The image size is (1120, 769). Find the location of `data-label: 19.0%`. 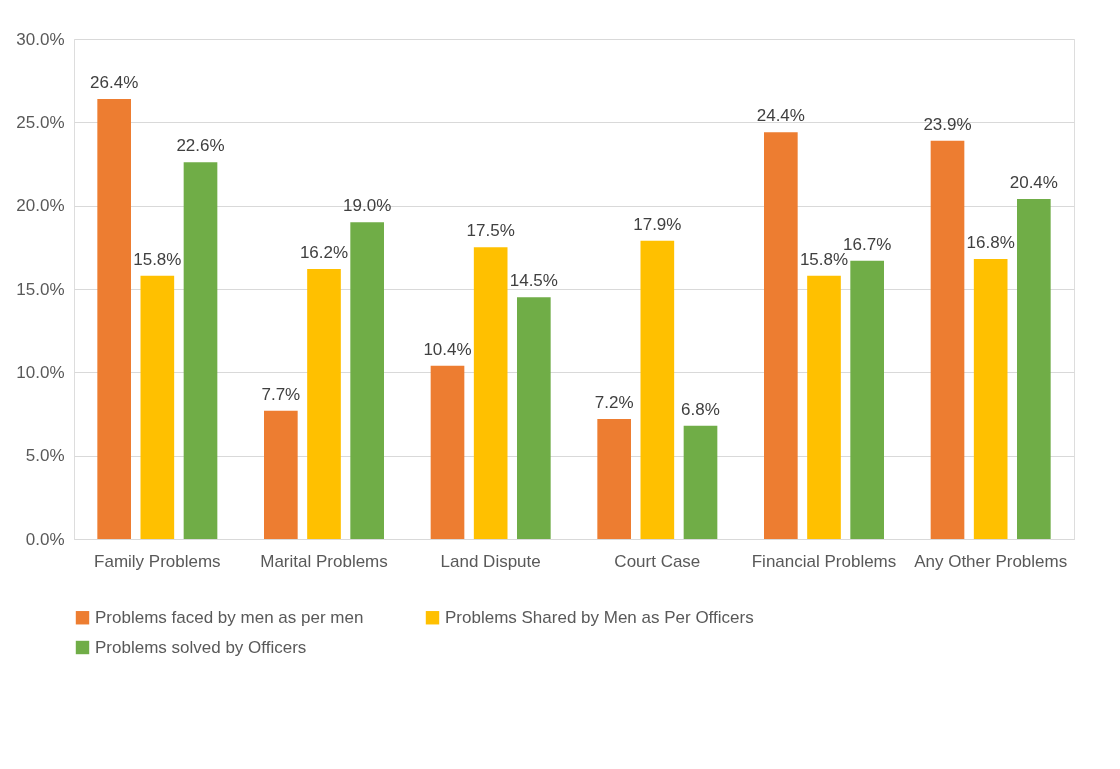

data-label: 19.0% is located at coordinates (367, 206).